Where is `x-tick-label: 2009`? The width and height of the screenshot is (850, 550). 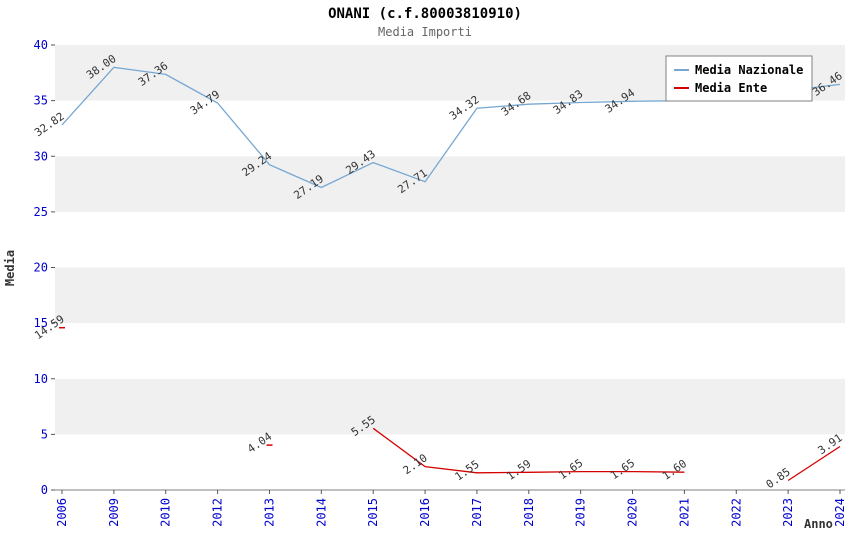 x-tick-label: 2009 is located at coordinates (114, 512).